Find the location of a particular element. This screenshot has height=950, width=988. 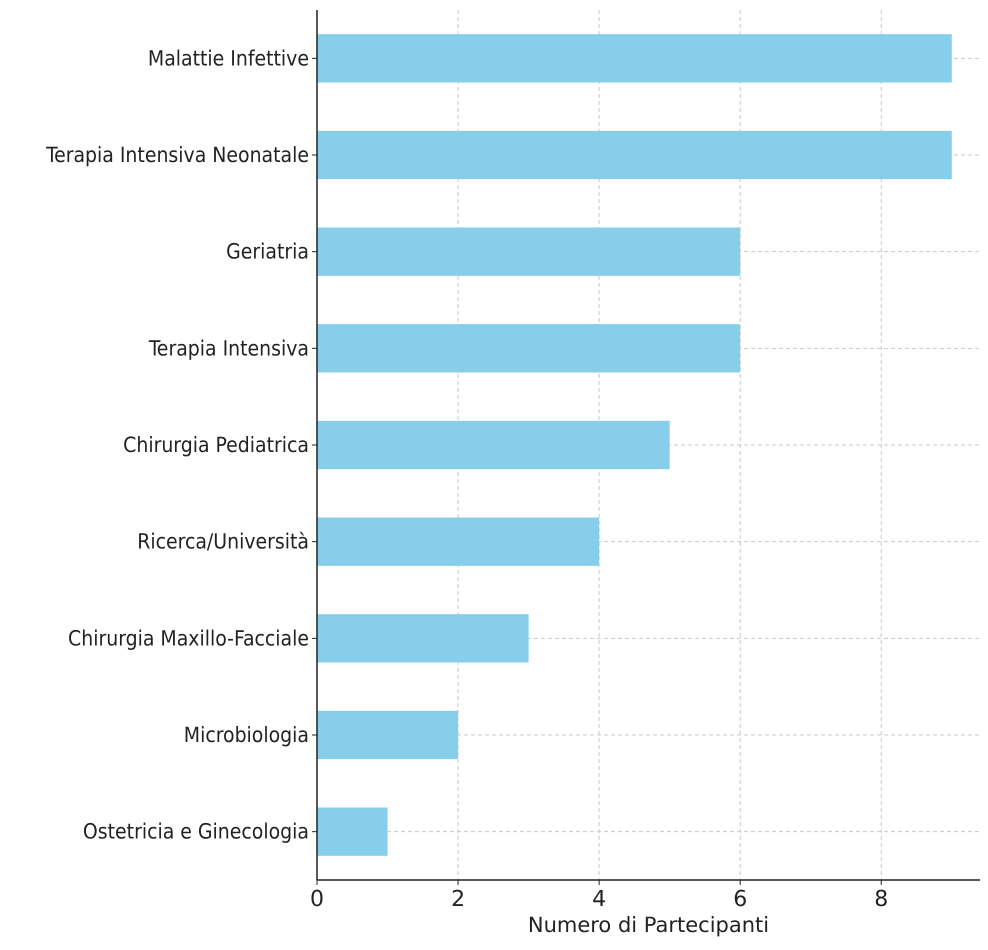

y-tick-label: Chirurgia Pediatrica is located at coordinates (216, 445).